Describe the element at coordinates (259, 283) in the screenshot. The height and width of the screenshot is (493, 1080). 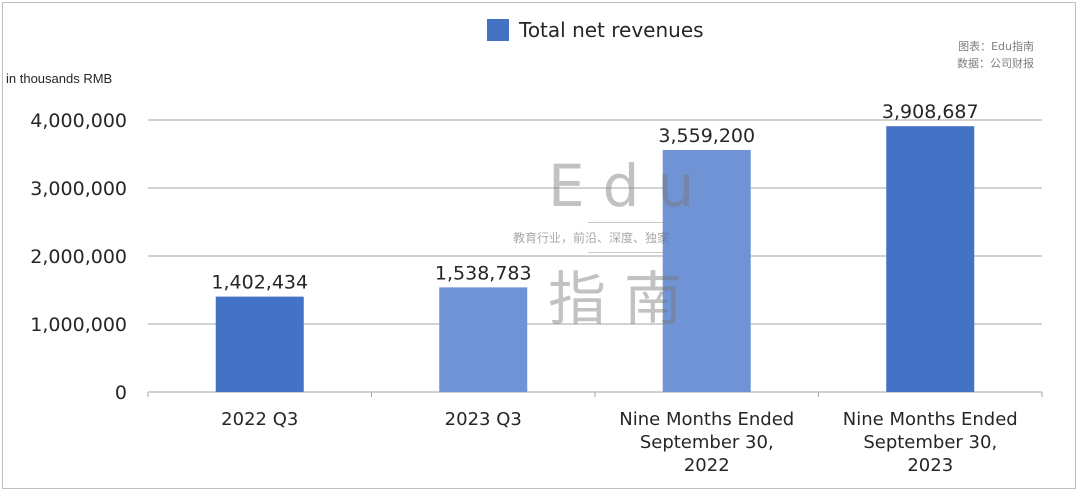
I see `data-label: 1,402,434` at that location.